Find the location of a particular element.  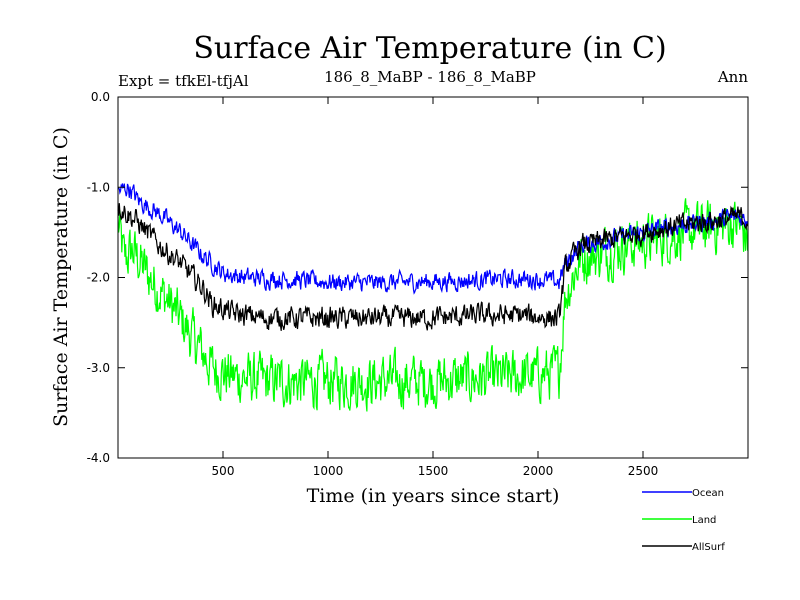

experiment-label: Expt = tfkEl-tfjAl is located at coordinates (183, 81).